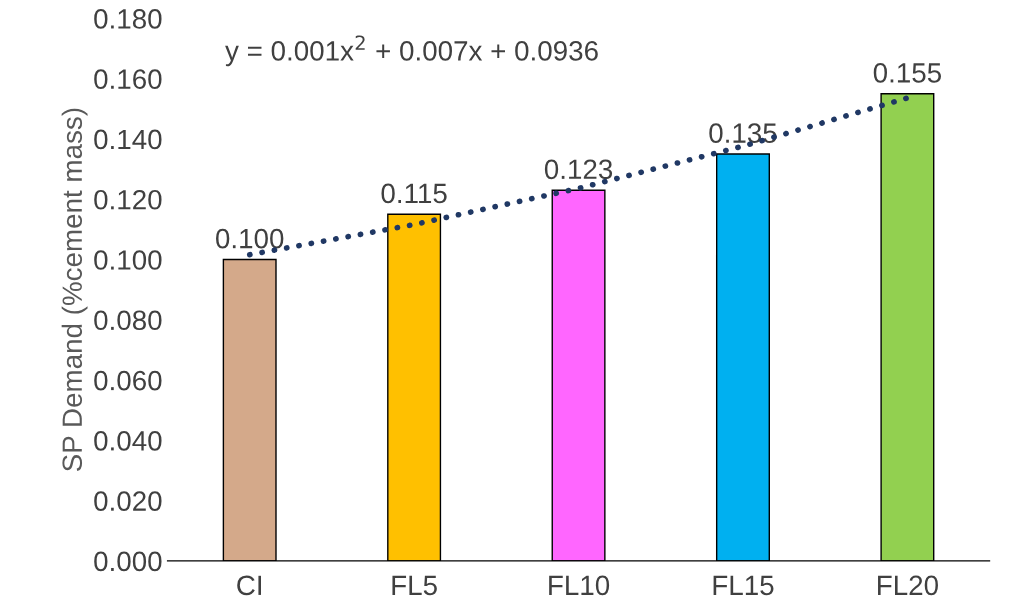  What do you see at coordinates (414, 585) in the screenshot?
I see `x-tick-label: FL5` at bounding box center [414, 585].